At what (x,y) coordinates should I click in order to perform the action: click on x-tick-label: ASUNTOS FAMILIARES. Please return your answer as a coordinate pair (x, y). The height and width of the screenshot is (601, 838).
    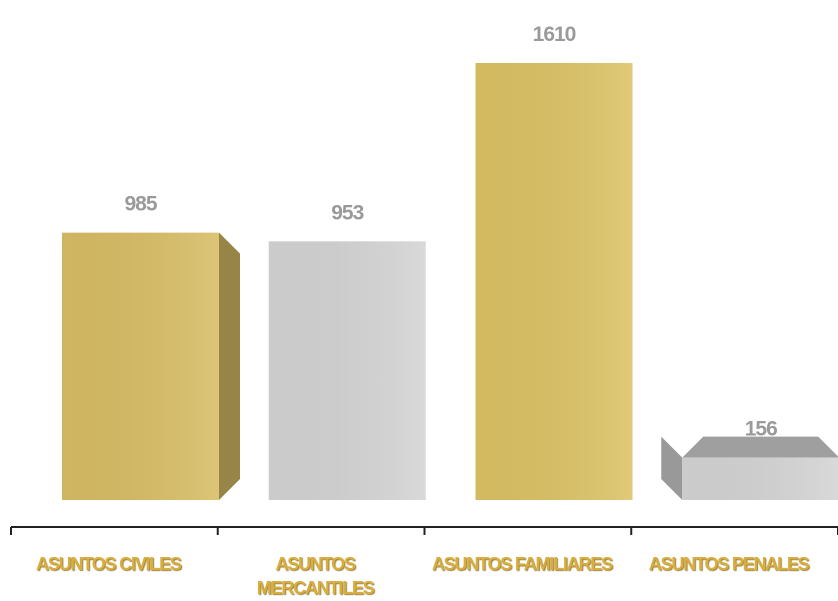
    Looking at the image, I should click on (522, 564).